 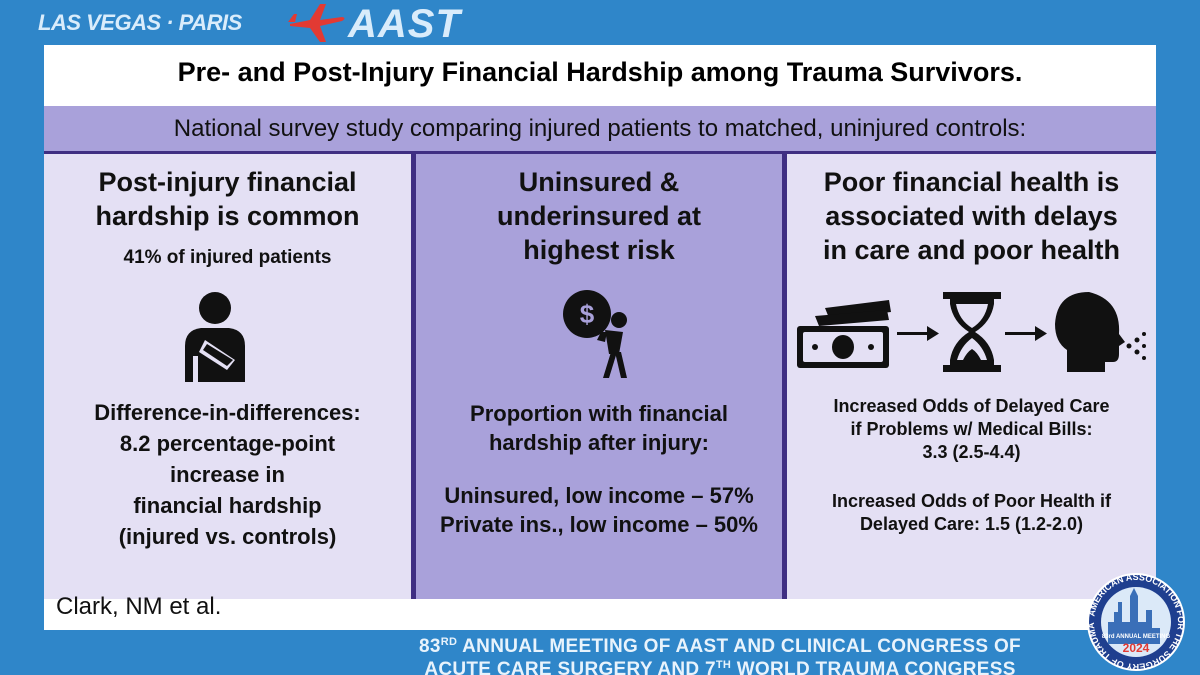 What do you see at coordinates (600, 152) in the screenshot?
I see `subtitle-rule` at bounding box center [600, 152].